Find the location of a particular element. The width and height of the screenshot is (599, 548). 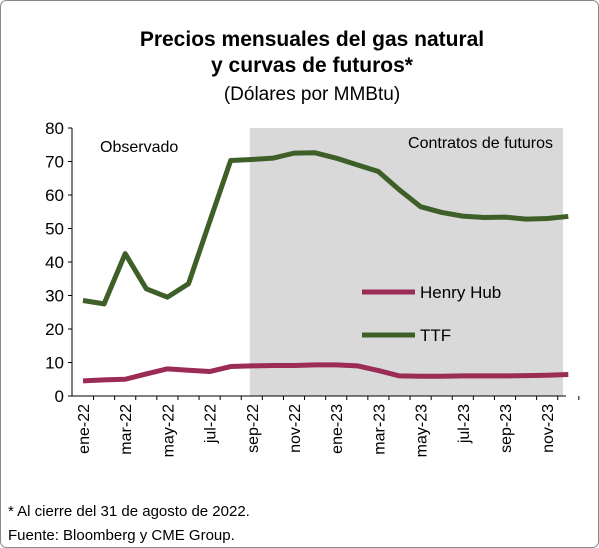

x-tick-label: ene-23 is located at coordinates (337, 429).